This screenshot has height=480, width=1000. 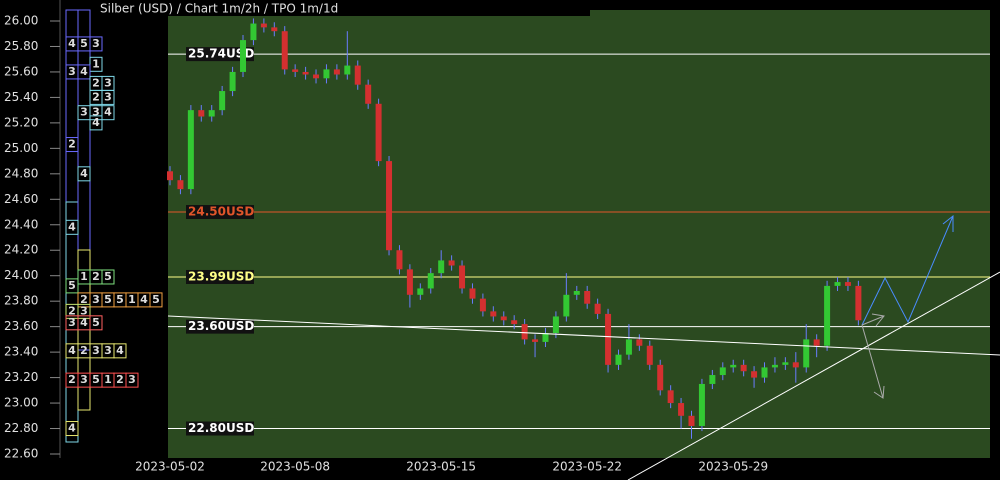 What do you see at coordinates (342, 8) in the screenshot?
I see `title-bar` at bounding box center [342, 8].